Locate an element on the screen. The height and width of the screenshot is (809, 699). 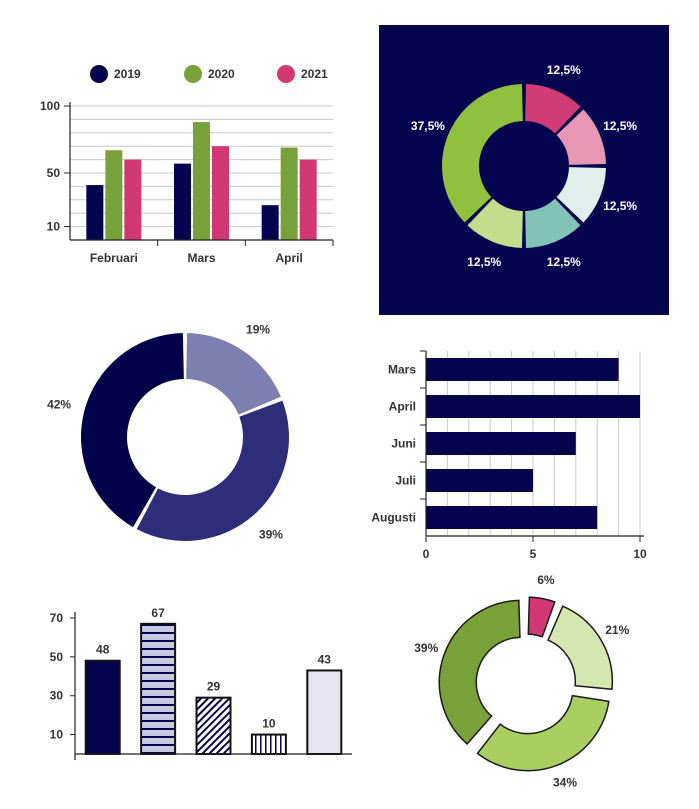
c1-y-tick-label: 50 is located at coordinates (54, 173).